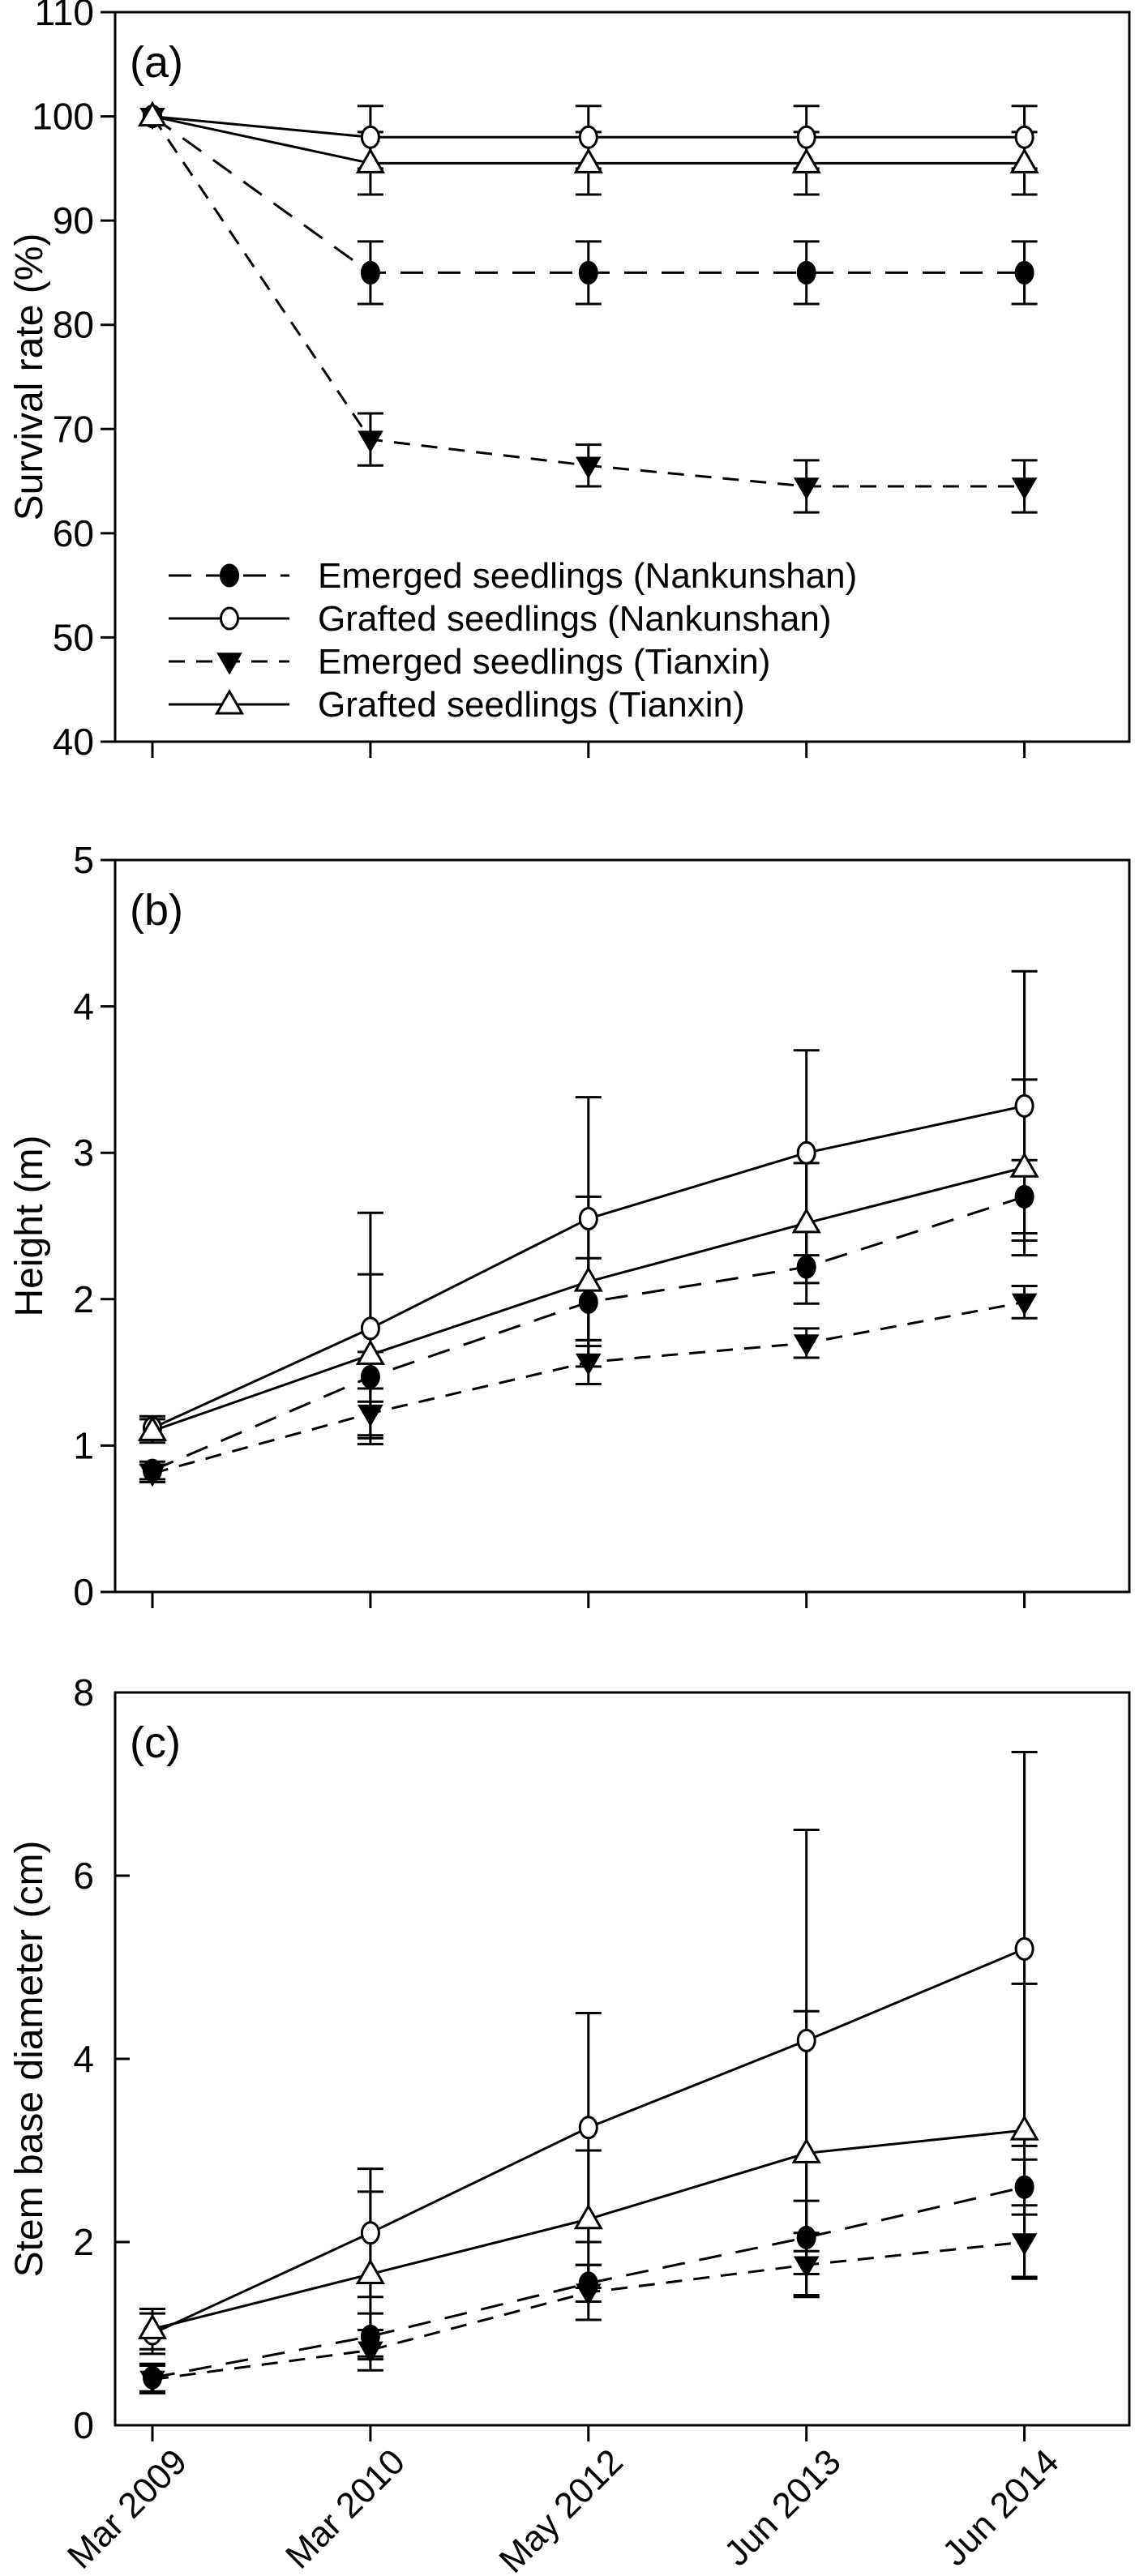 The height and width of the screenshot is (2576, 1135). What do you see at coordinates (544, 662) in the screenshot?
I see `legend-item-label: Emerged seedlings (Tianxin)` at bounding box center [544, 662].